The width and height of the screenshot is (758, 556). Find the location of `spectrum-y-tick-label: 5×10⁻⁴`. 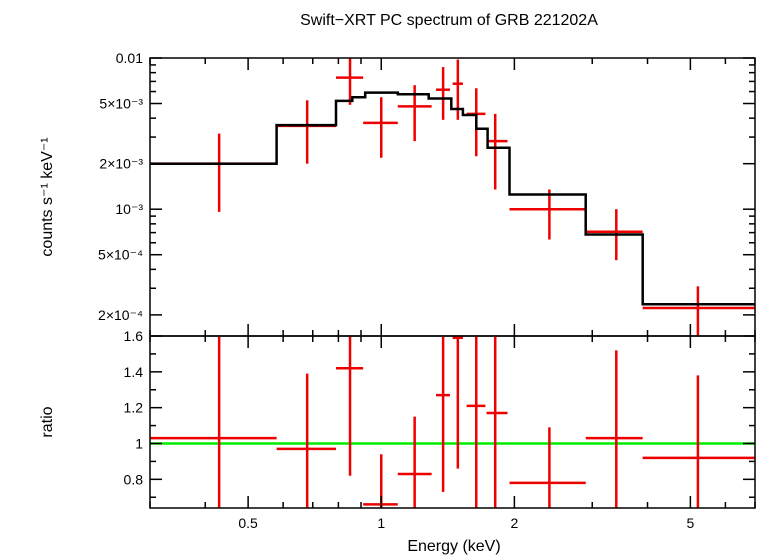

spectrum-y-tick-label: 5×10⁻⁴ is located at coordinates (120, 255).